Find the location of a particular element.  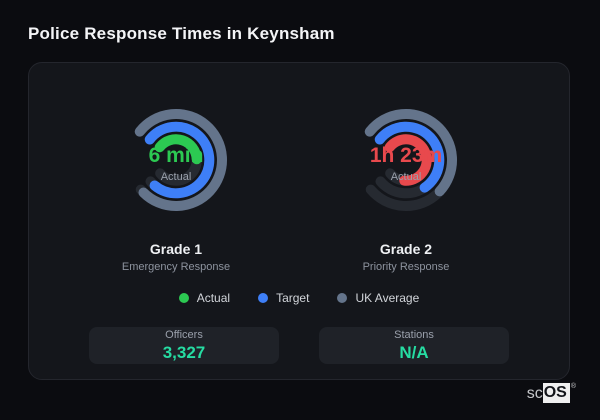

grade-2-actual-label: Actual is located at coordinates (406, 177).